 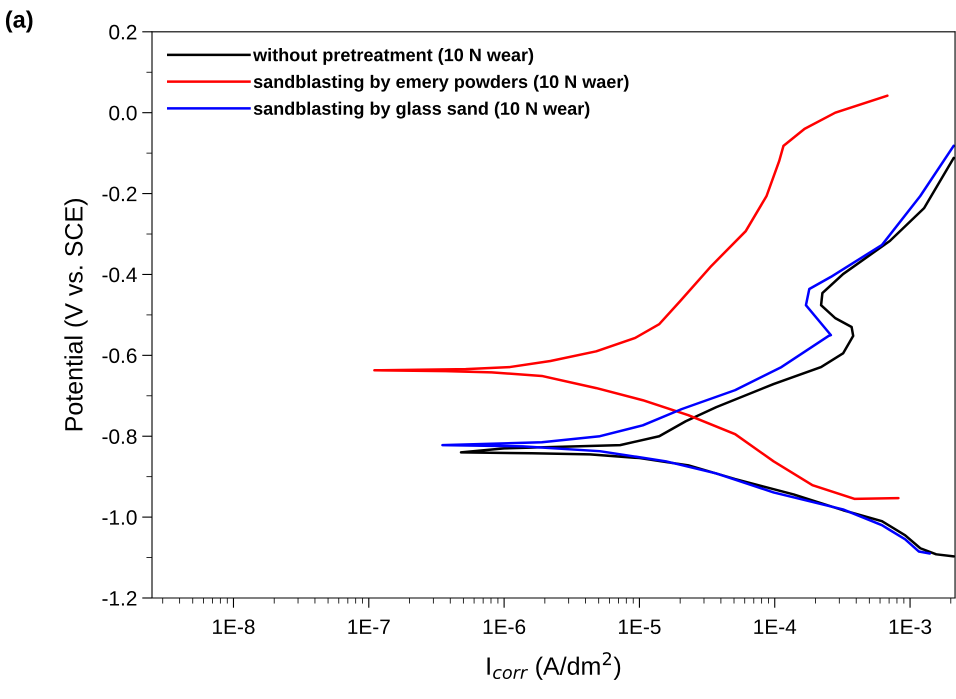 I want to click on legend-label: sandblasting by glass sand (10 N wear), so click(x=422, y=110).